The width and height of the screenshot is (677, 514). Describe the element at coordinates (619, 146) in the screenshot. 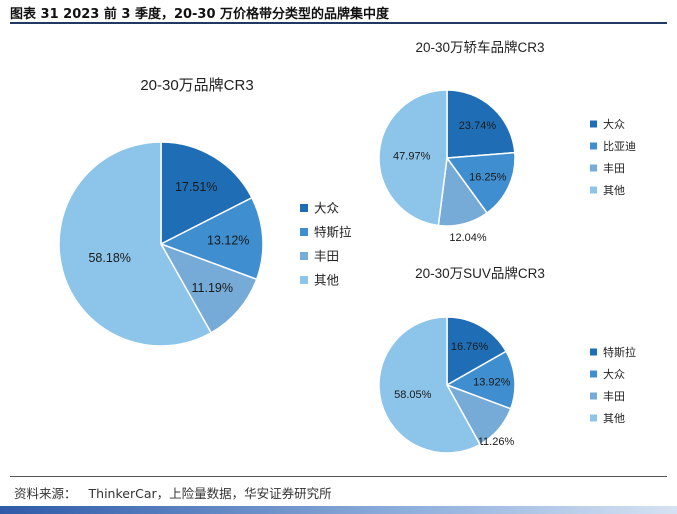

I see `legend-label: 比亚迪` at that location.